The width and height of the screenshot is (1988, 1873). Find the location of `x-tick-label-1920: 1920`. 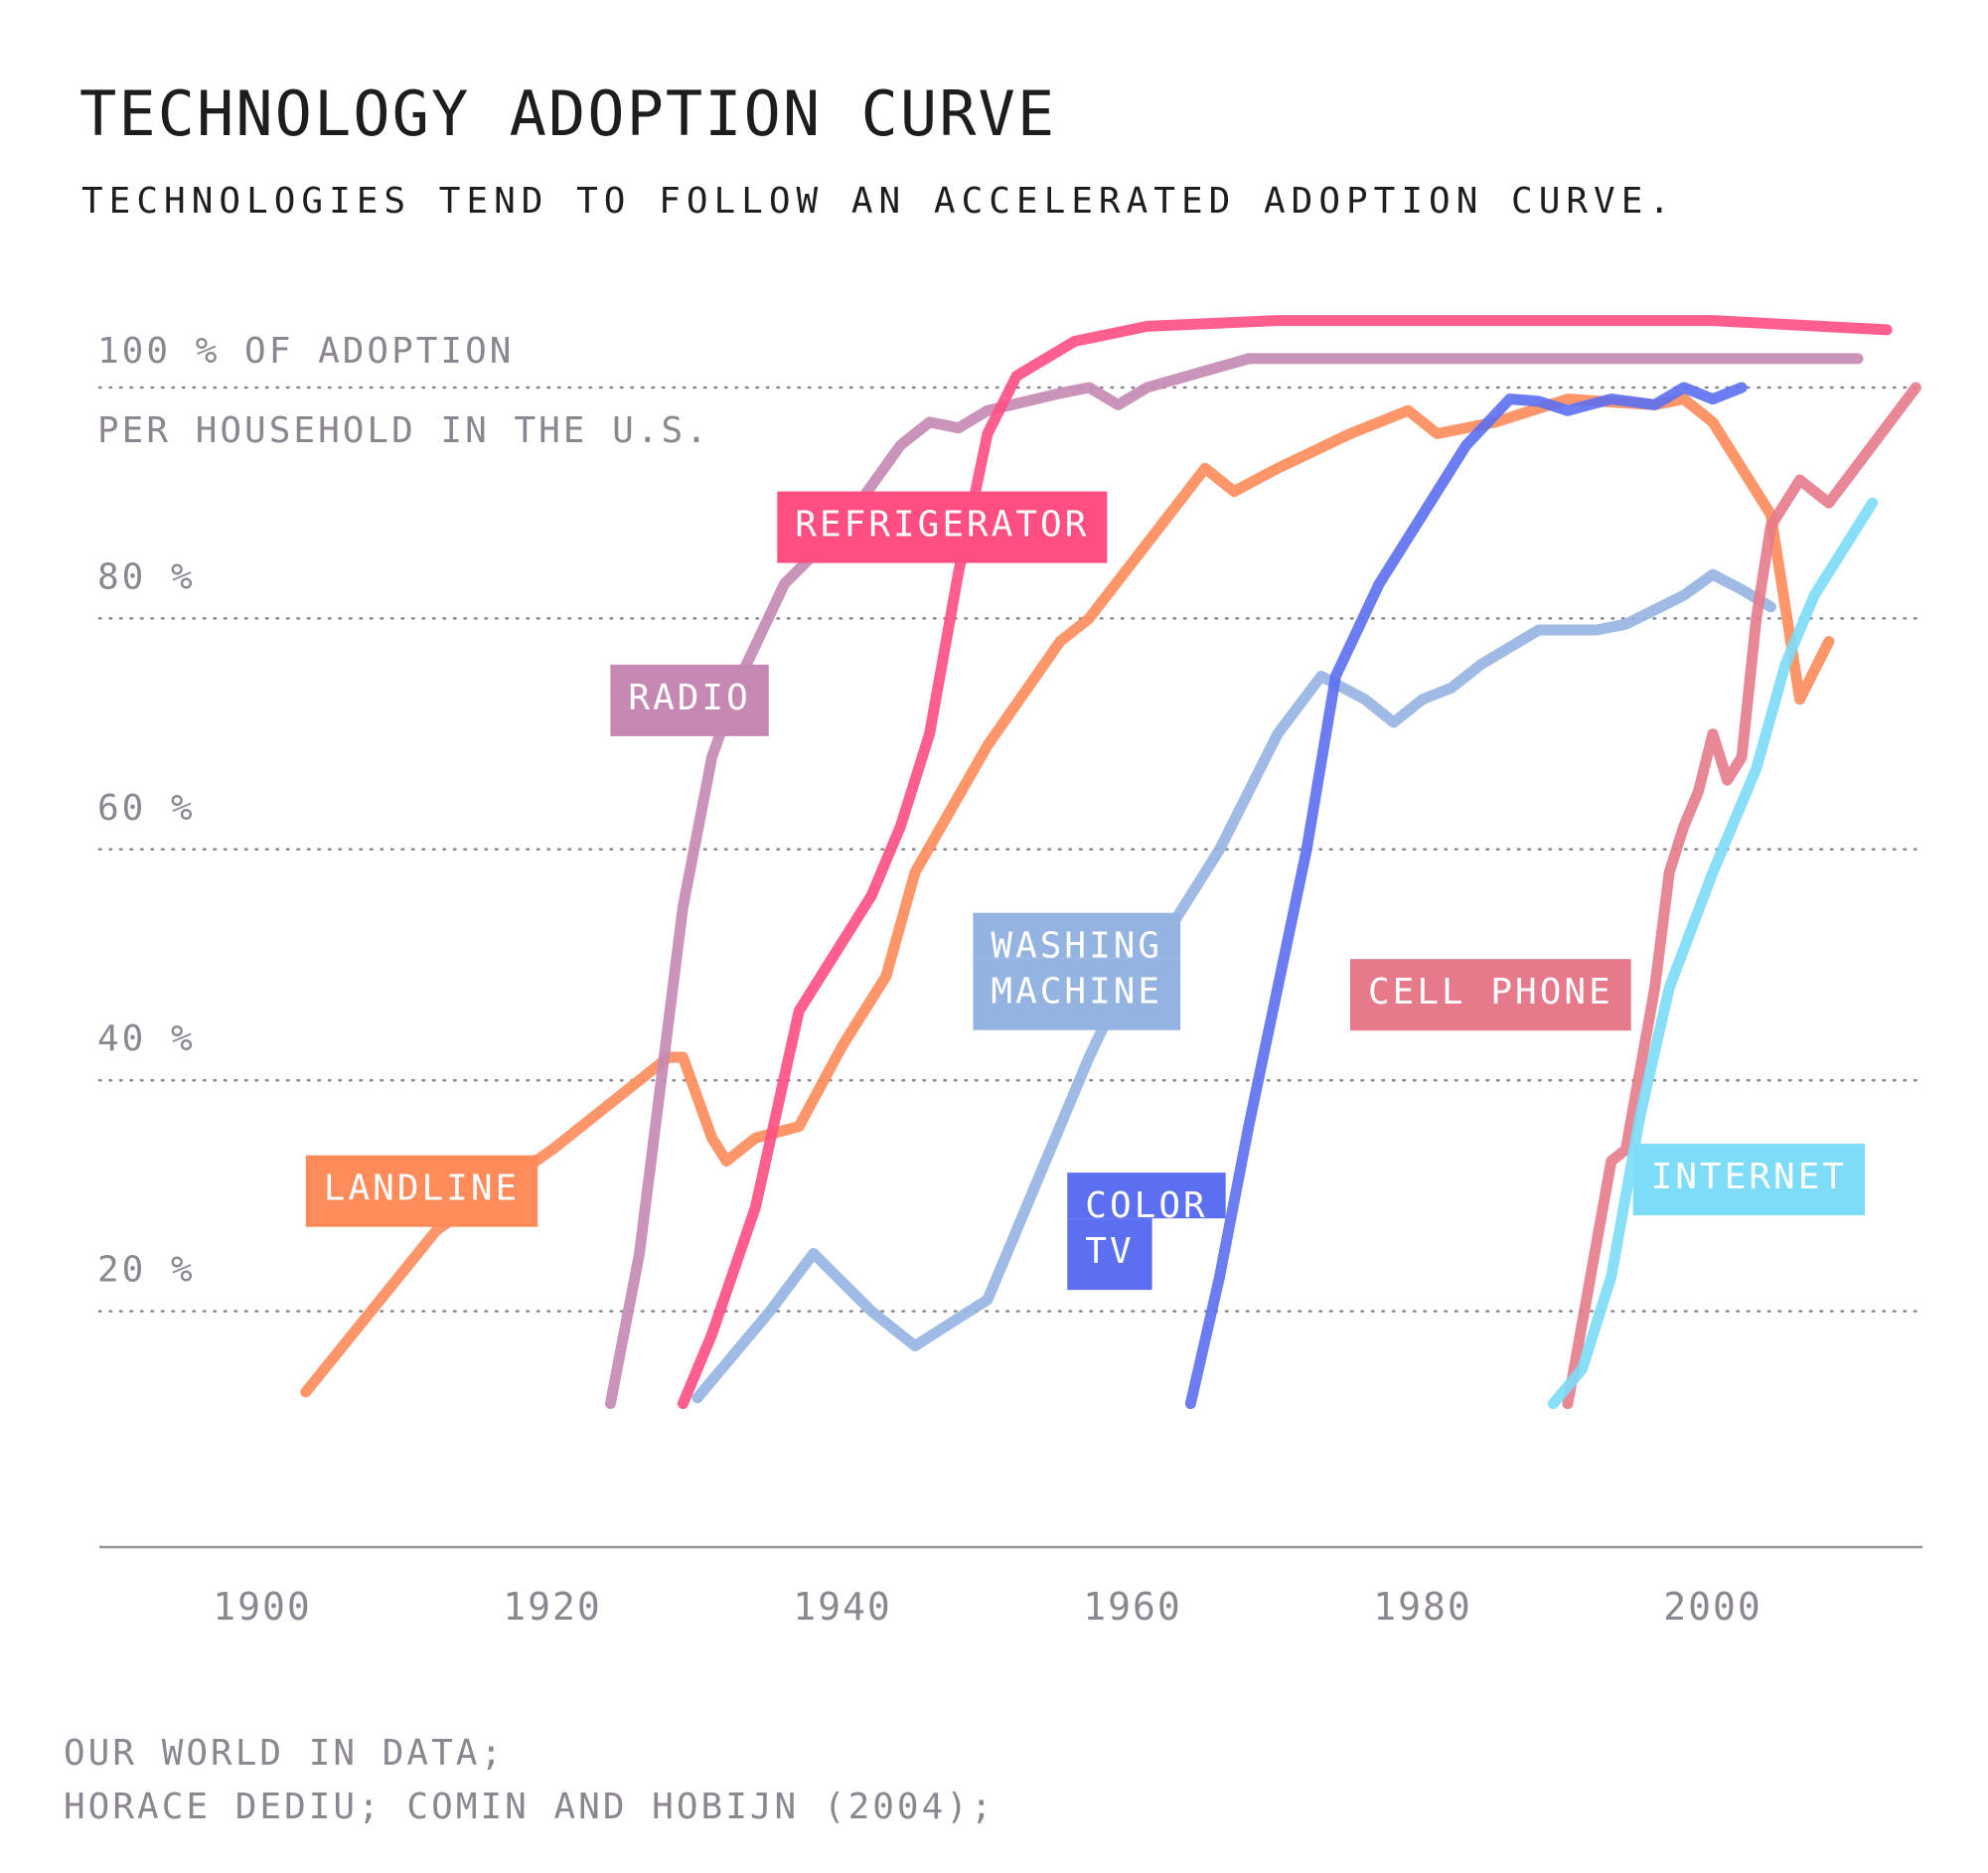

x-tick-label-1920: 1920 is located at coordinates (552, 1607).